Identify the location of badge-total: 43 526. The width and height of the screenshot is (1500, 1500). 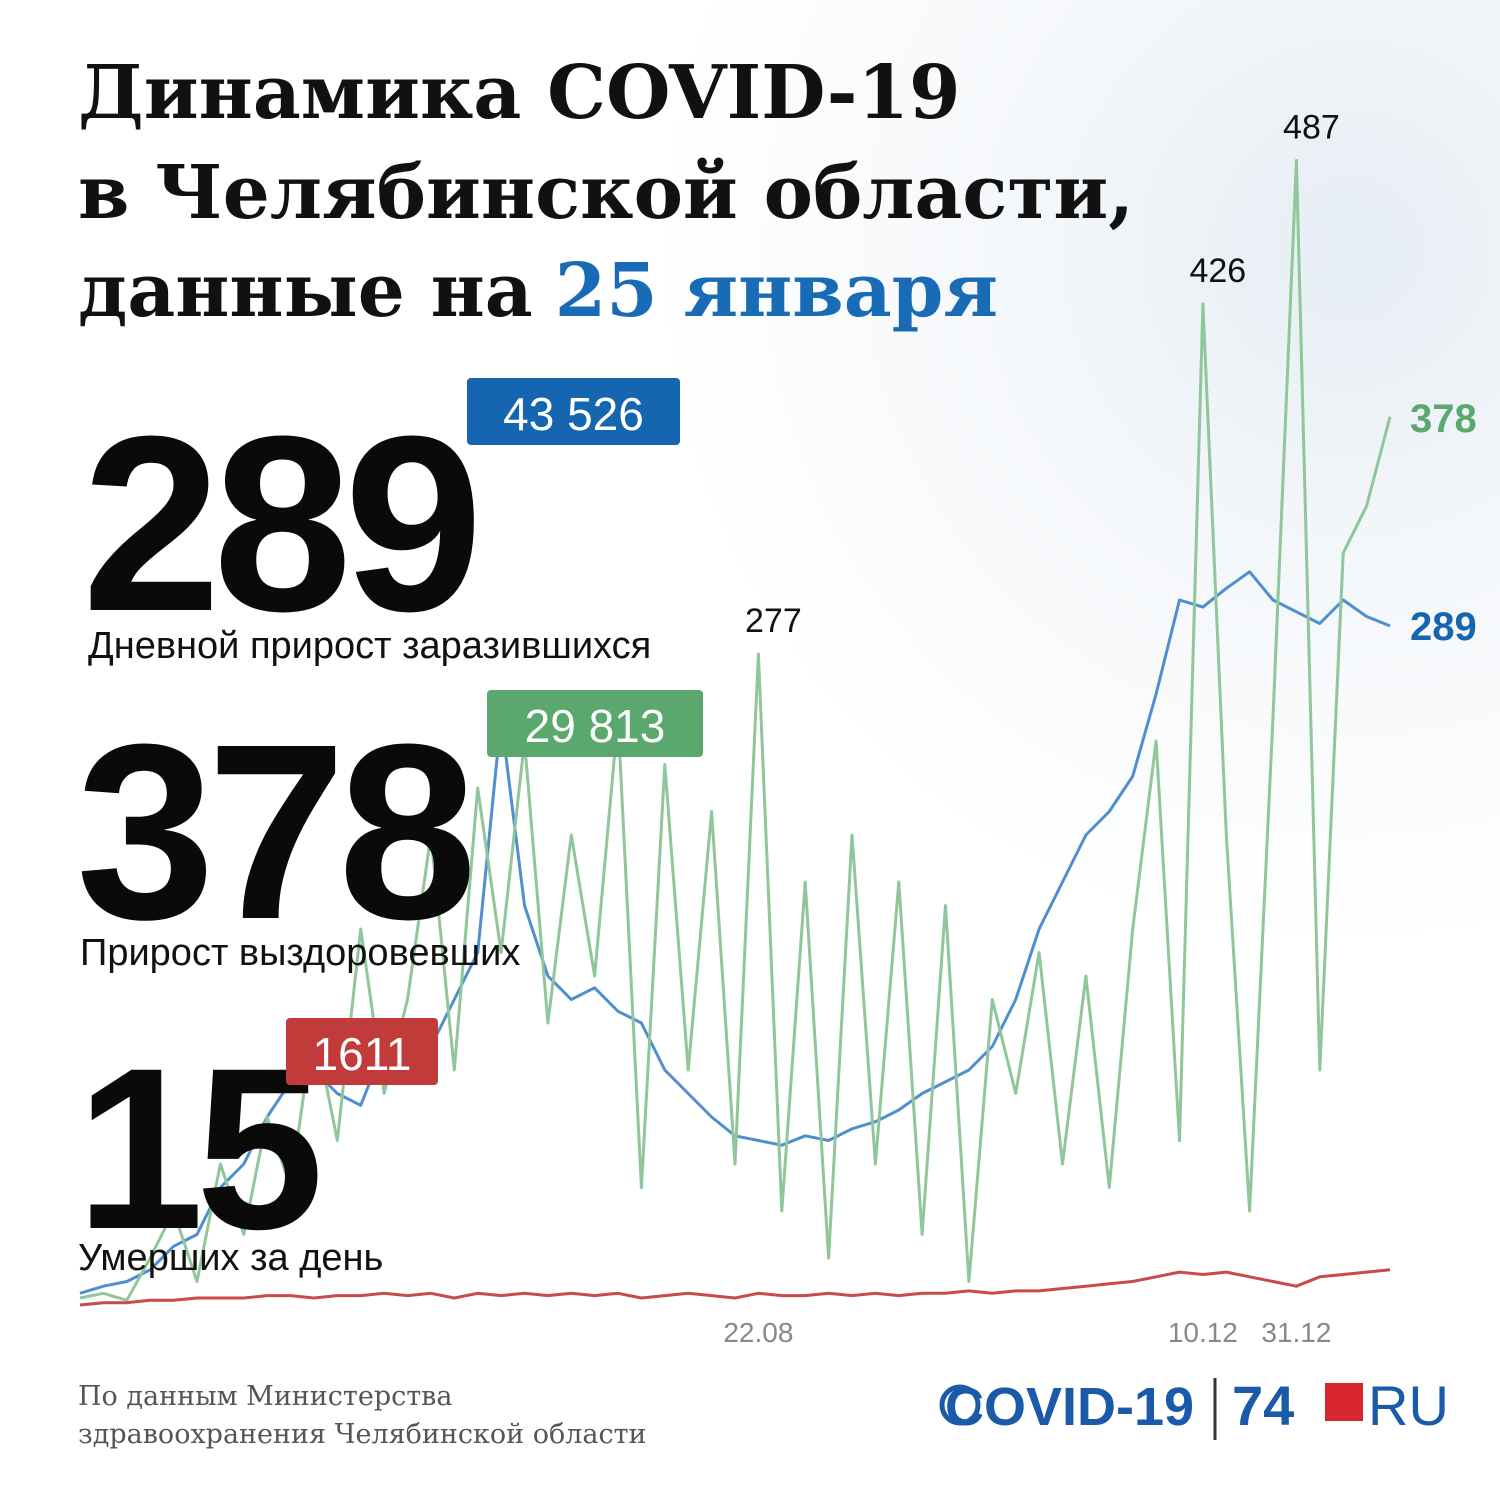
(573, 414).